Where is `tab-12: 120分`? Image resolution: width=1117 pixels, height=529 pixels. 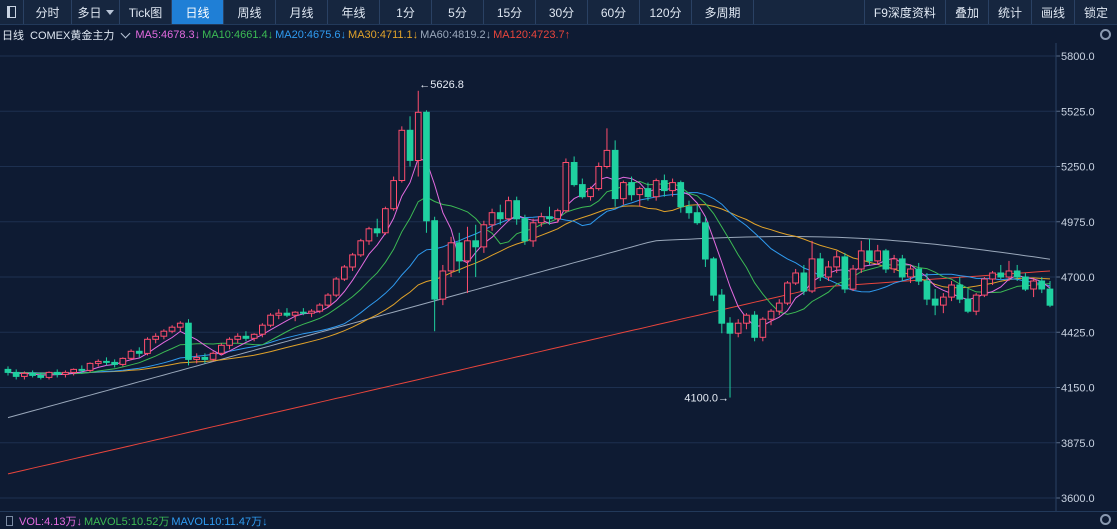
tab-12: 120分 is located at coordinates (666, 12).